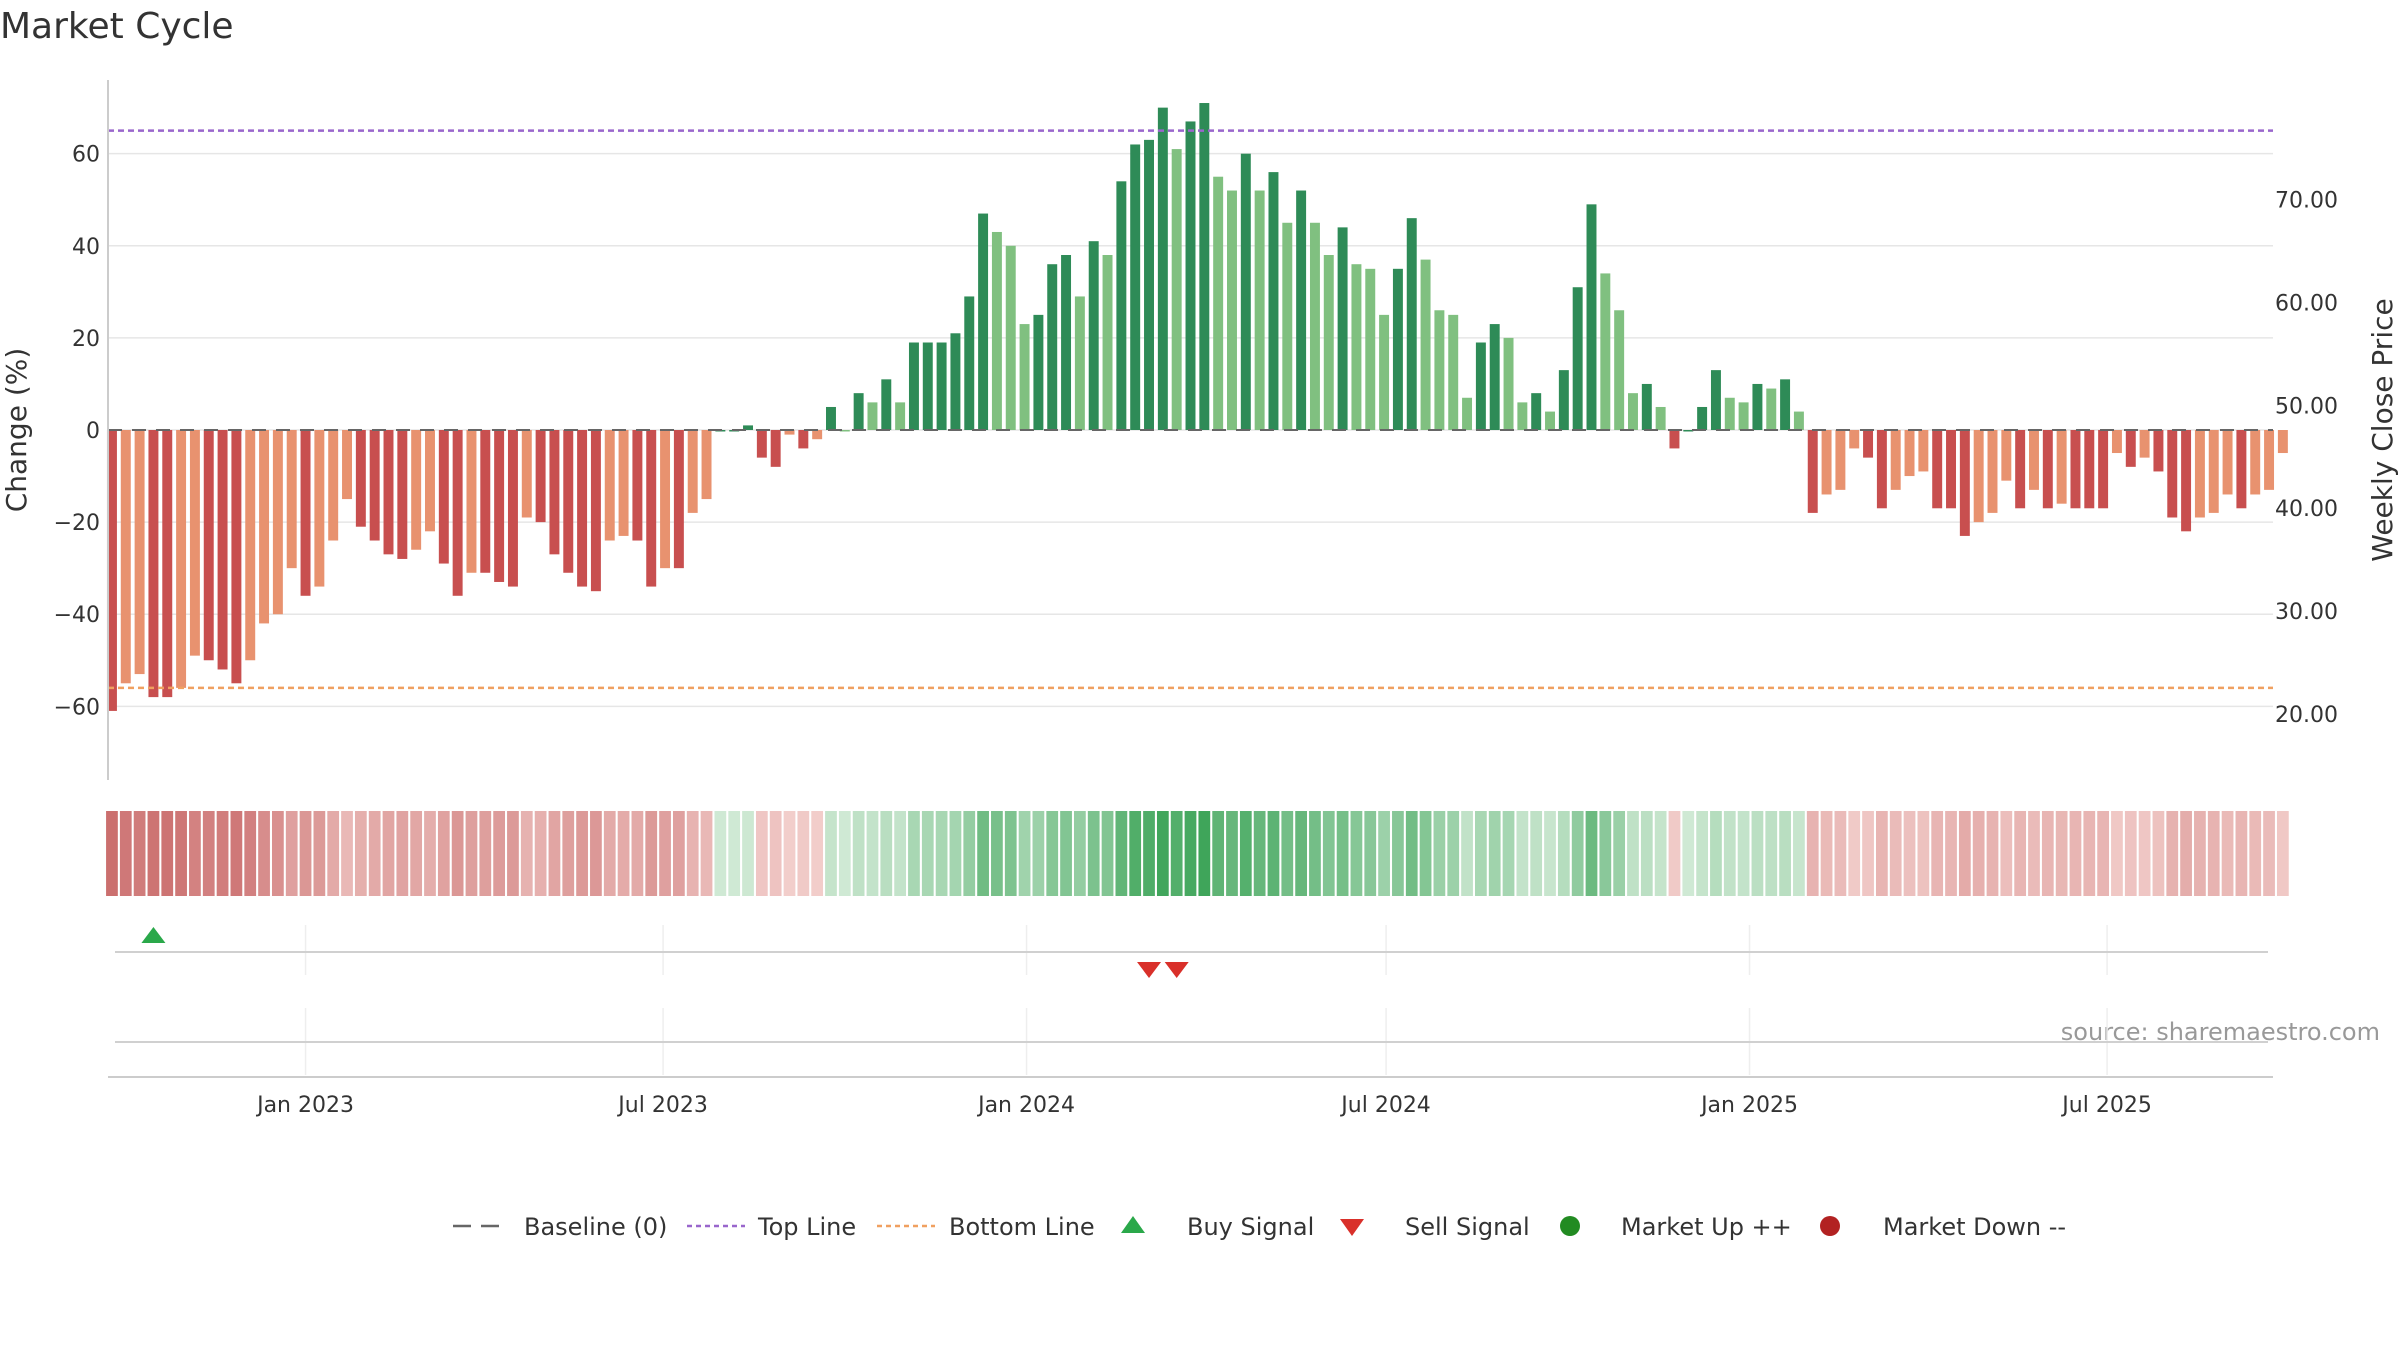 This screenshot has height=1350, width=2400. Describe the element at coordinates (2382, 429) in the screenshot. I see `y2-axis-title: Weekly Close Price` at that location.